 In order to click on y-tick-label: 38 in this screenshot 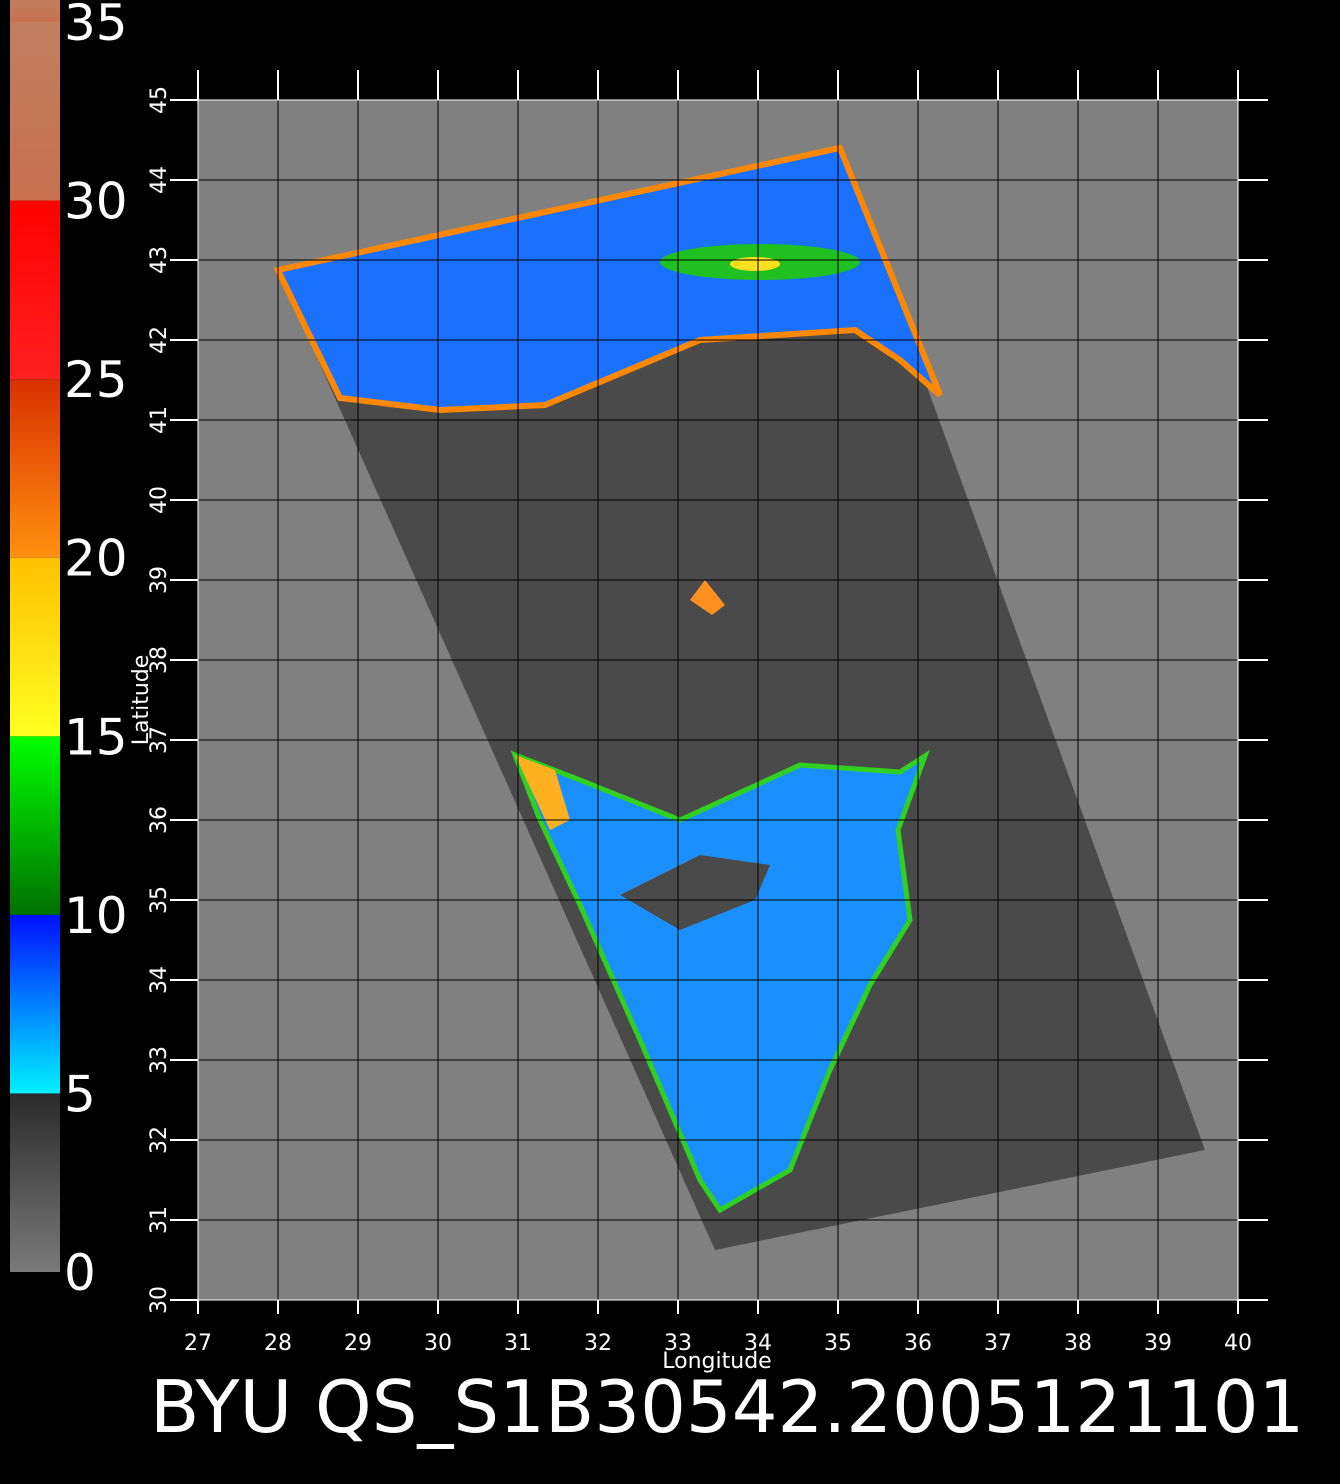, I will do `click(159, 660)`.